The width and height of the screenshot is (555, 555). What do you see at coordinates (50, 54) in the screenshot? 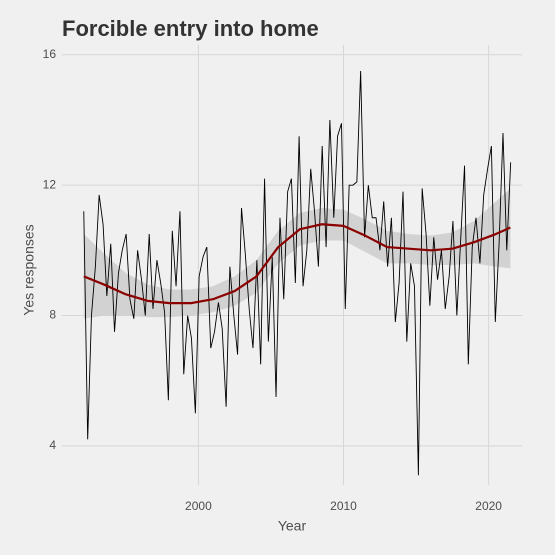
I see `y-tick-label: 16` at bounding box center [50, 54].